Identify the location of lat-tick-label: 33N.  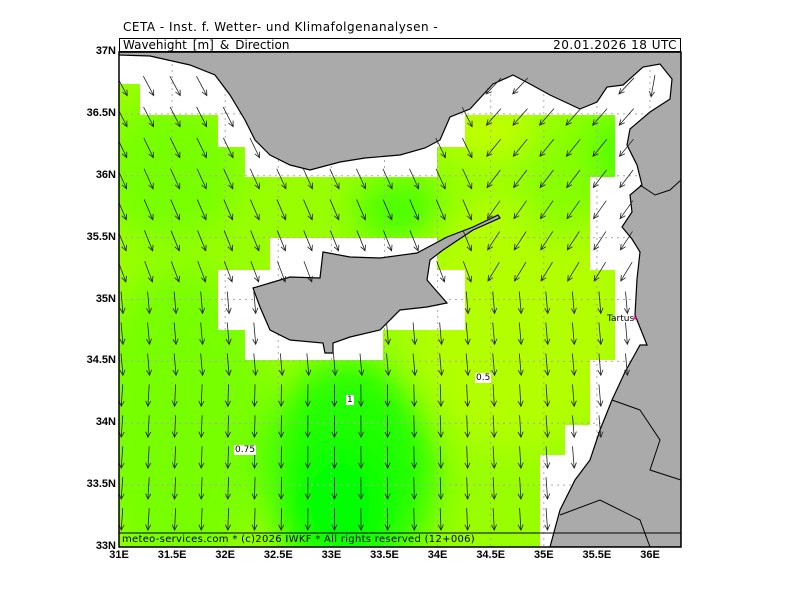
(105, 546).